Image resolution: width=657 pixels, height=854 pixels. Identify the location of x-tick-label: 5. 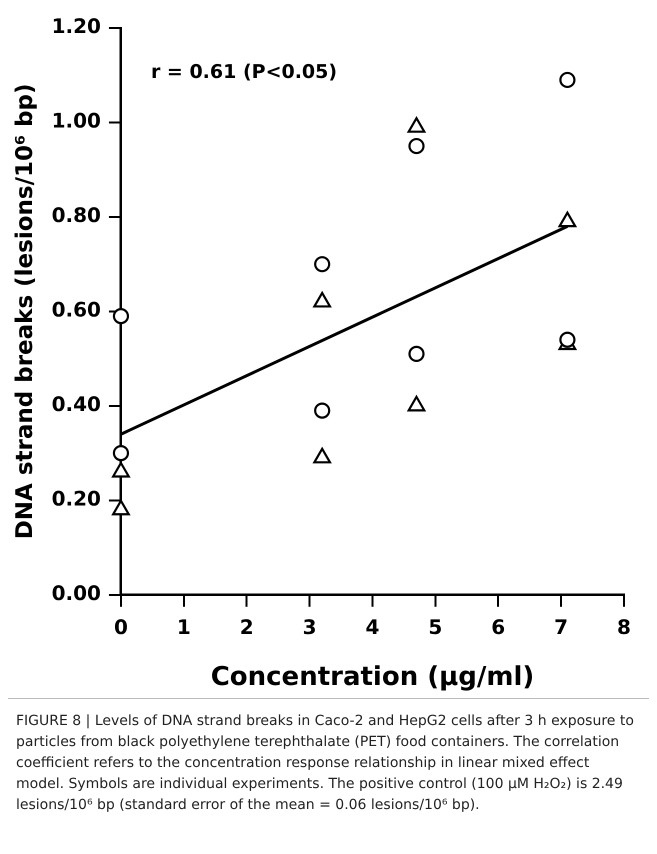
(435, 627).